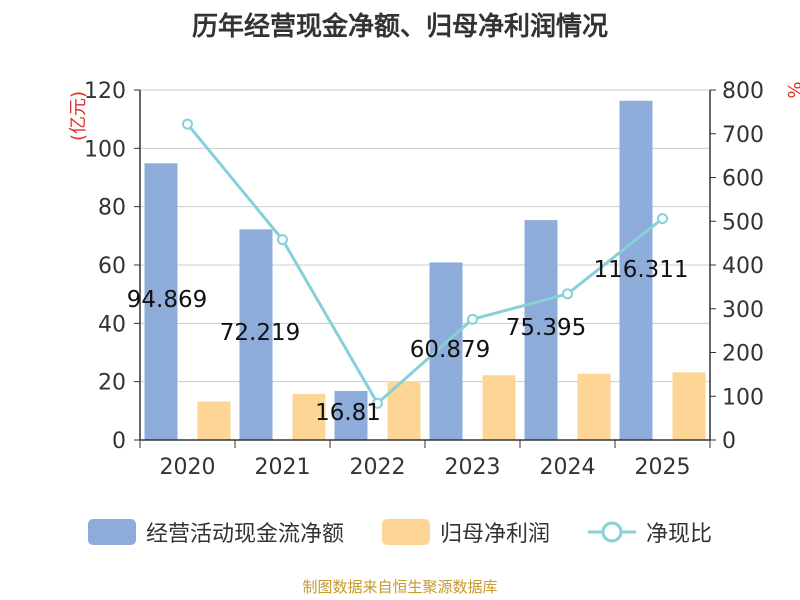 The width and height of the screenshot is (800, 600). I want to click on legend-item-cash-ratio: 净现比, so click(650, 532).